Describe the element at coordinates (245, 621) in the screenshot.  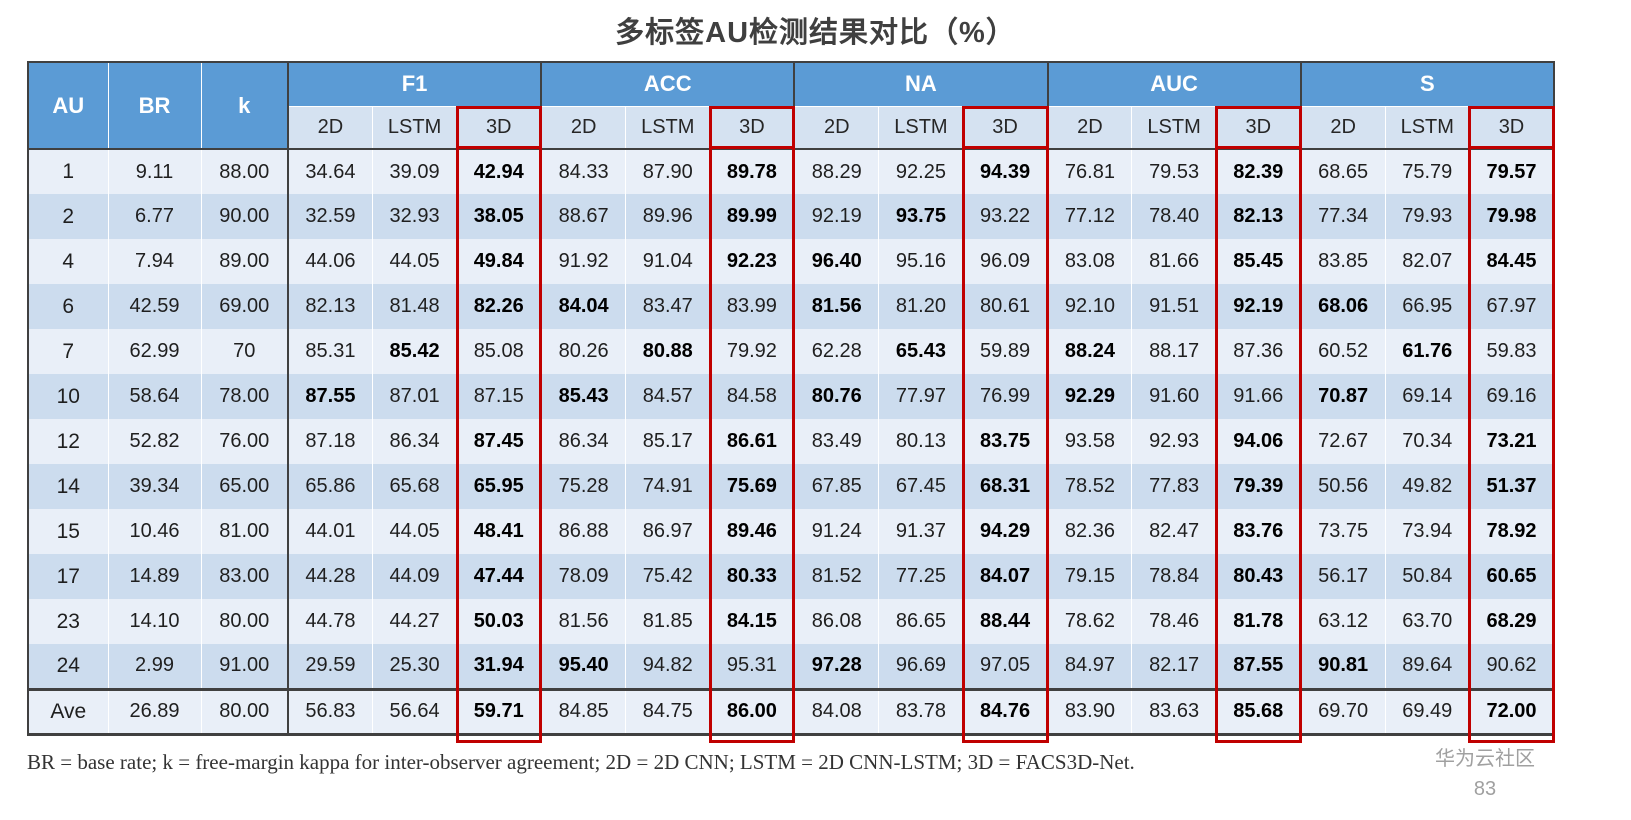
I see `cell-k: 80.00` at that location.